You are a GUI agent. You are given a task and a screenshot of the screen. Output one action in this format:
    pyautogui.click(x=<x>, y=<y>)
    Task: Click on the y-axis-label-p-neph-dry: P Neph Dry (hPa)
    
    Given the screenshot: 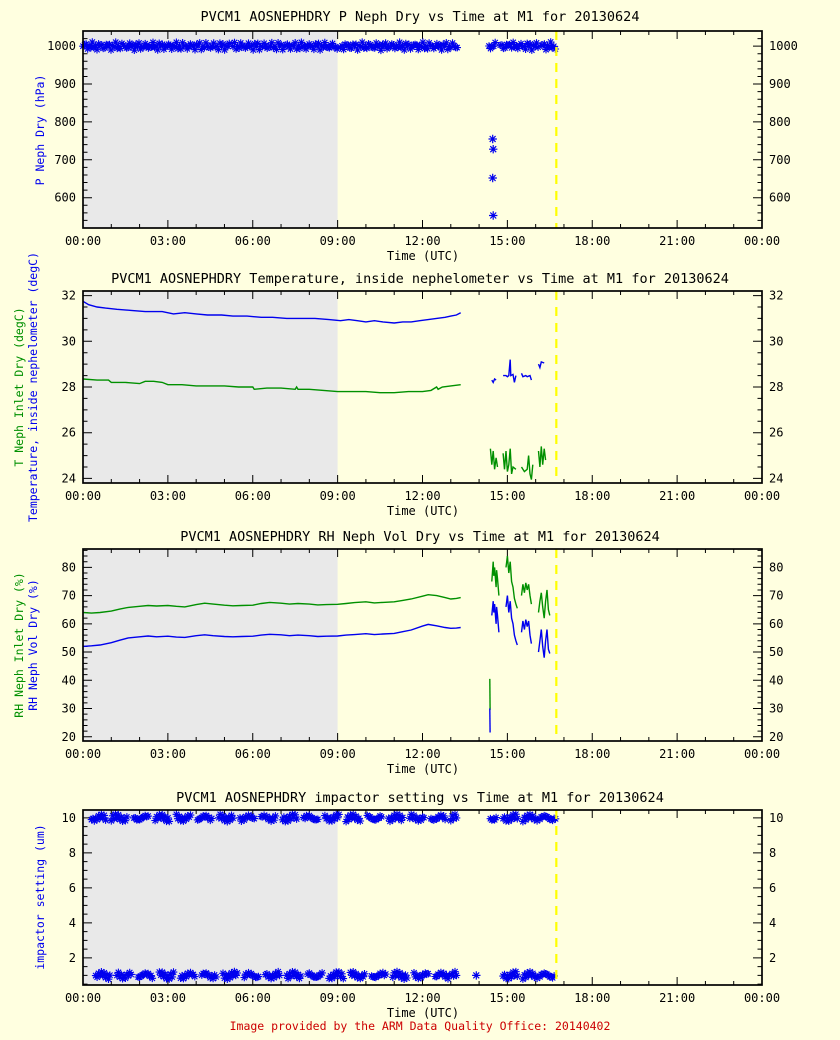 What is the action you would take?
    pyautogui.click(x=40, y=130)
    